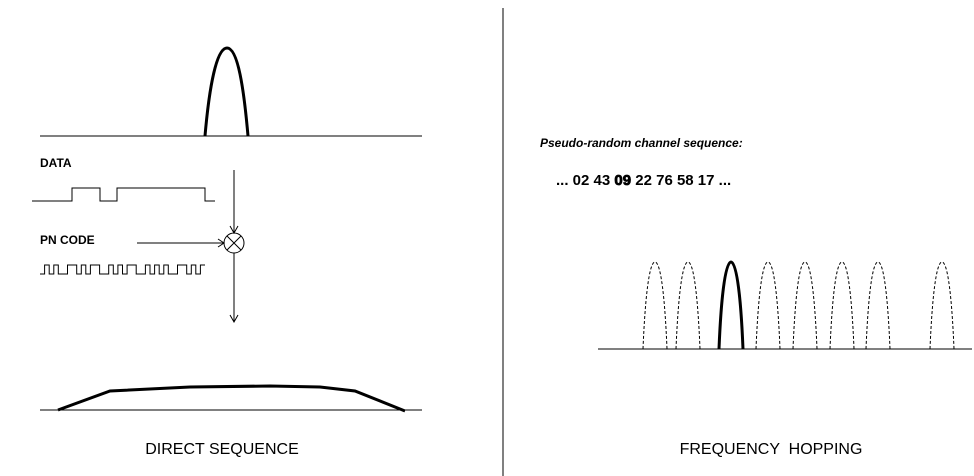 This screenshot has width=974, height=476. I want to click on ds-title: DIRECT SEQUENCE, so click(222, 449).